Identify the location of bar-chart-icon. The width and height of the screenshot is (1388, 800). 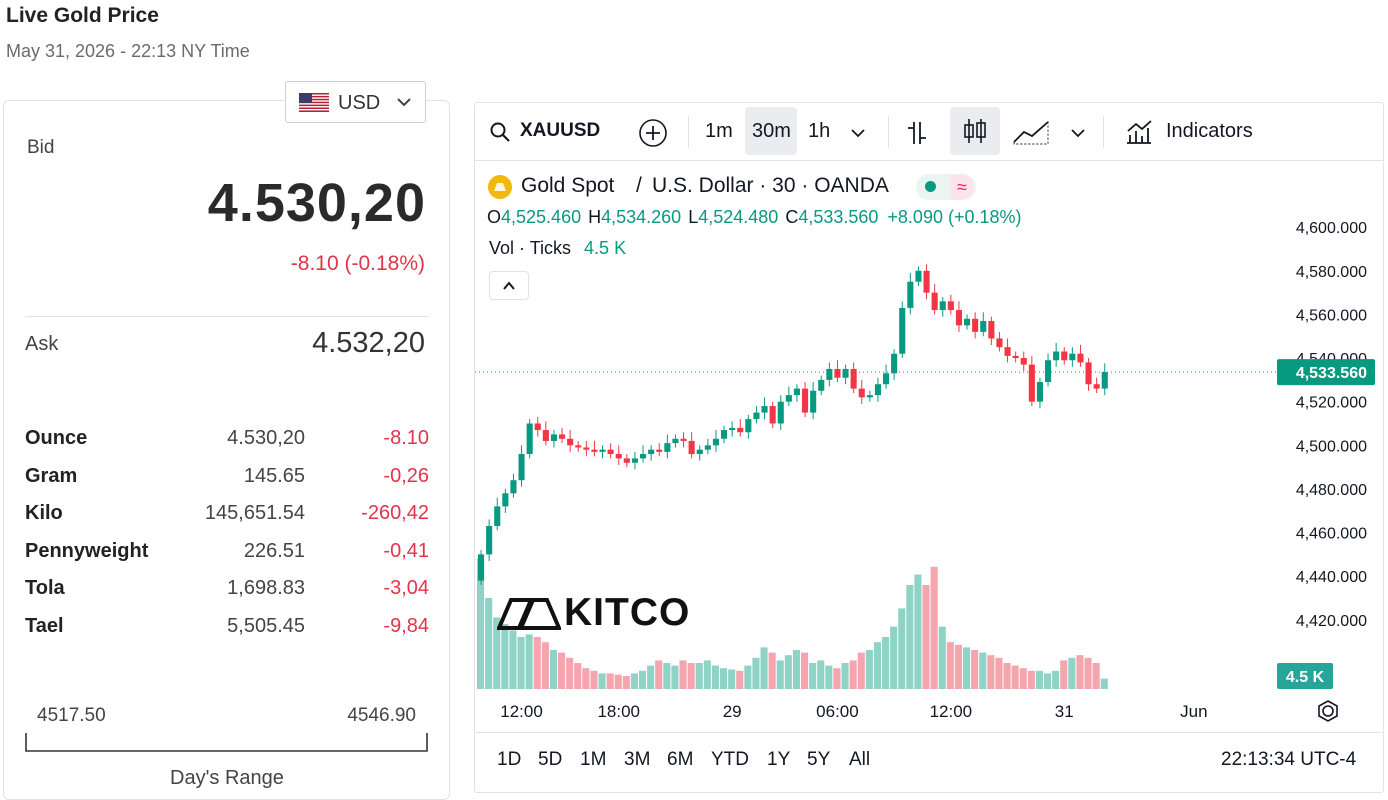
(919, 133).